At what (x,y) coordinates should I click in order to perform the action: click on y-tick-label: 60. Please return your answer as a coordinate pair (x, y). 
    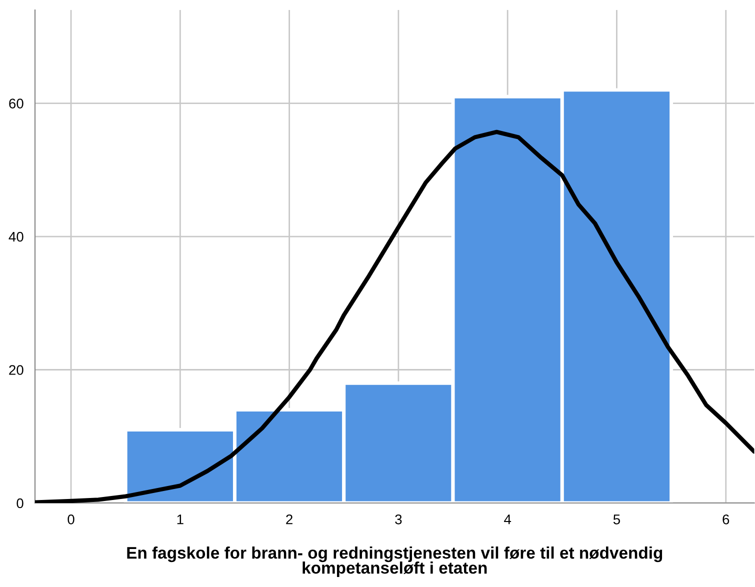
    Looking at the image, I should click on (16, 103).